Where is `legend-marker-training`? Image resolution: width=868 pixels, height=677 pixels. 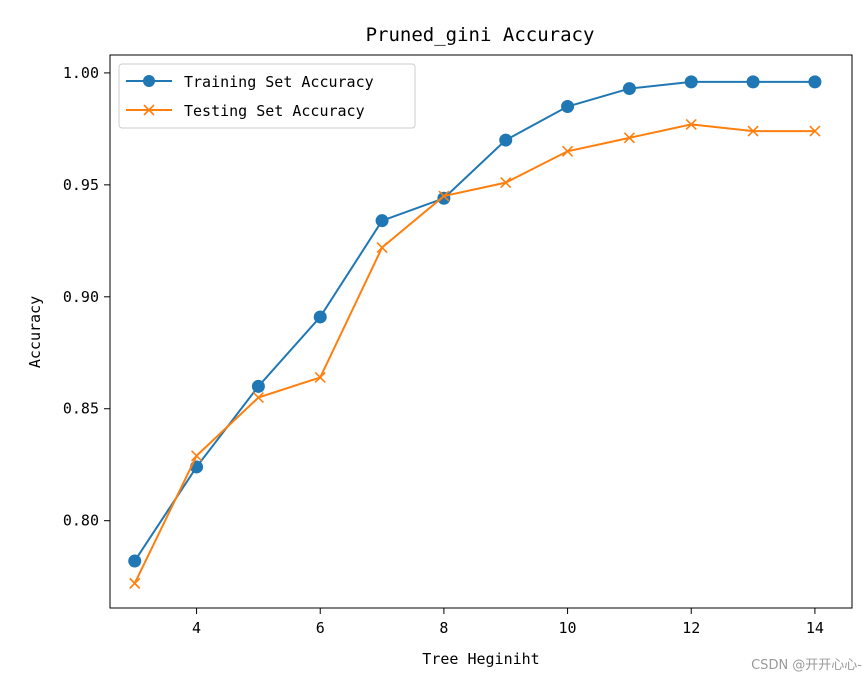 legend-marker-training is located at coordinates (149, 81).